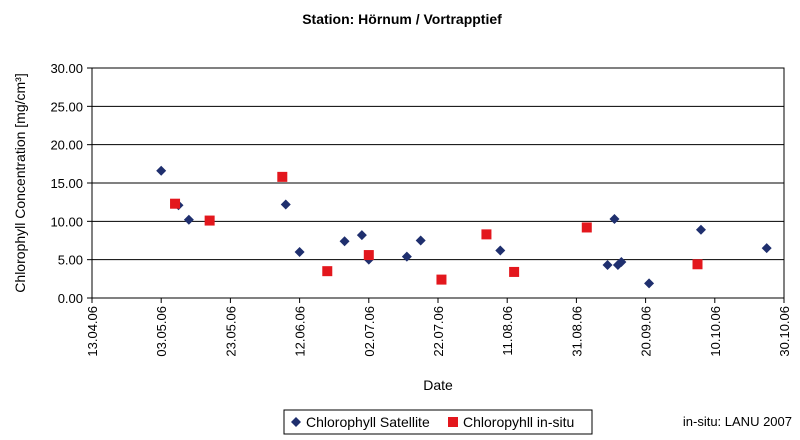  What do you see at coordinates (402, 19) in the screenshot?
I see `chart-title: Station: Hörnum / Vortrapptief` at bounding box center [402, 19].